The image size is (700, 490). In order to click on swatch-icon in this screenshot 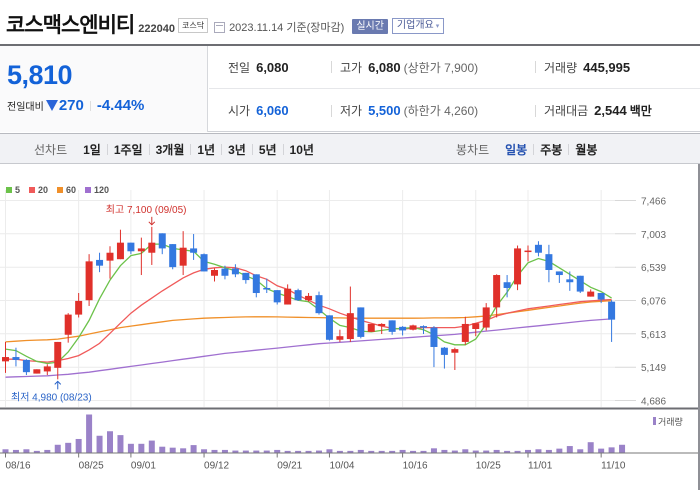, I will do `click(60, 190)`.